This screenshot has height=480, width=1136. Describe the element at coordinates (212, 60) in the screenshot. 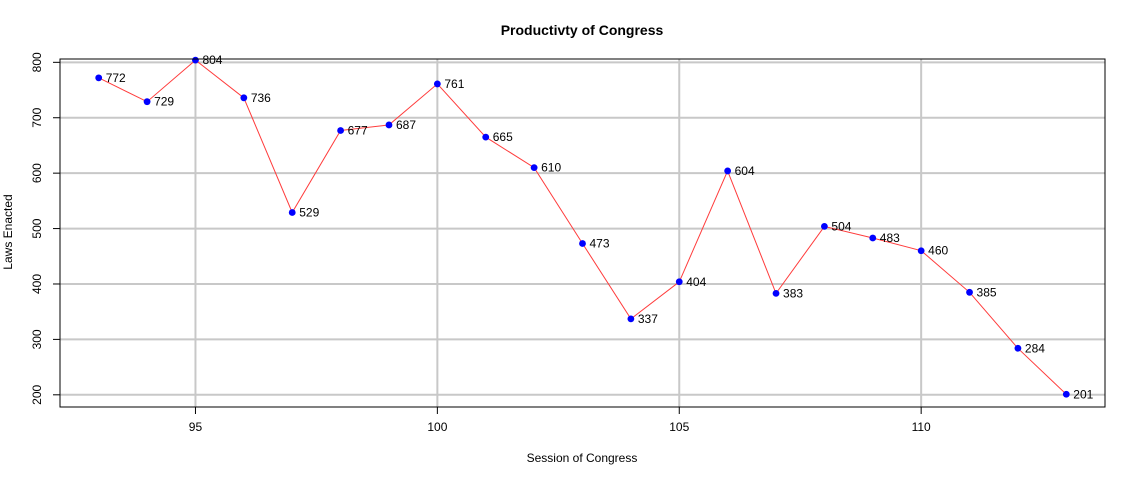

I see `data-label: 804` at that location.